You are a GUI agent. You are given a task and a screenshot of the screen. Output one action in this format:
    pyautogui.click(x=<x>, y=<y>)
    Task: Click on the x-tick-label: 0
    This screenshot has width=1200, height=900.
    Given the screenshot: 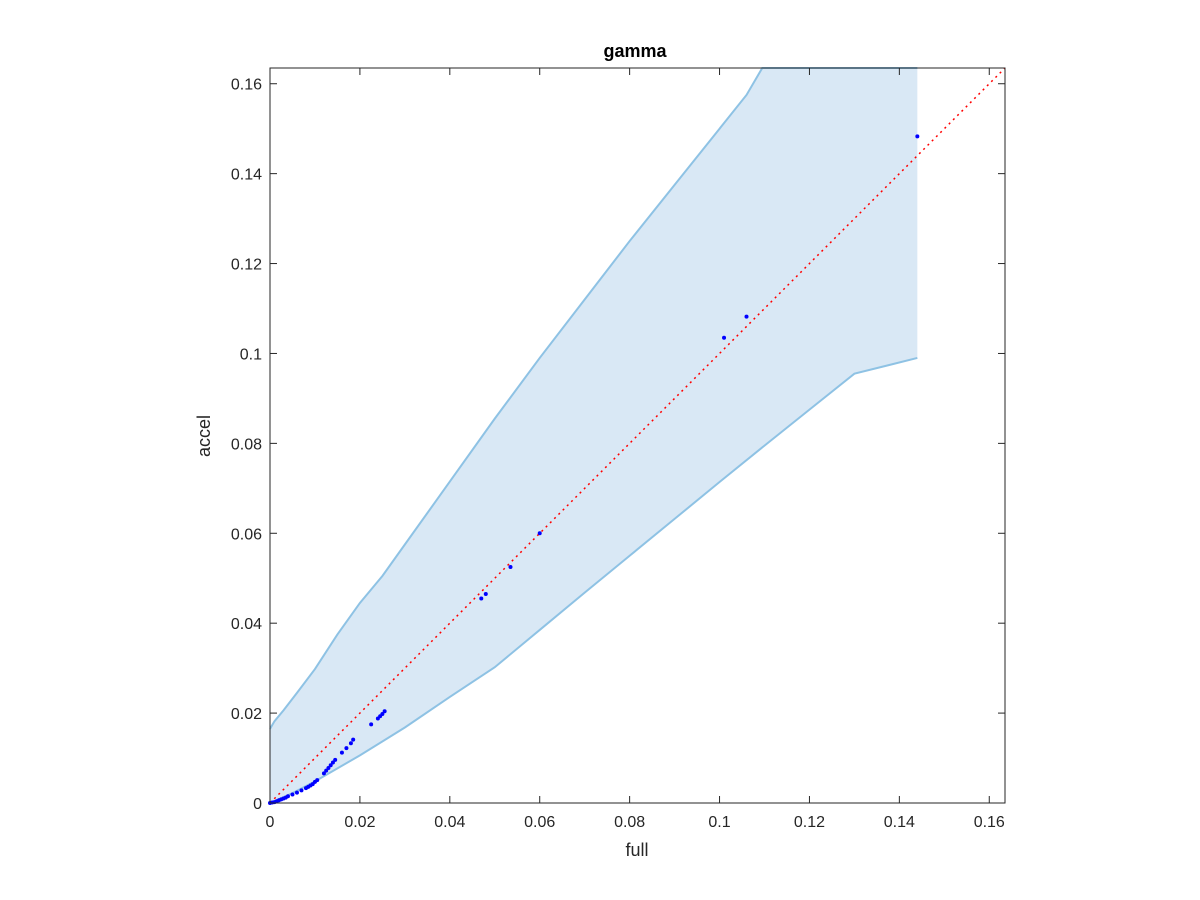 What is the action you would take?
    pyautogui.click(x=270, y=822)
    